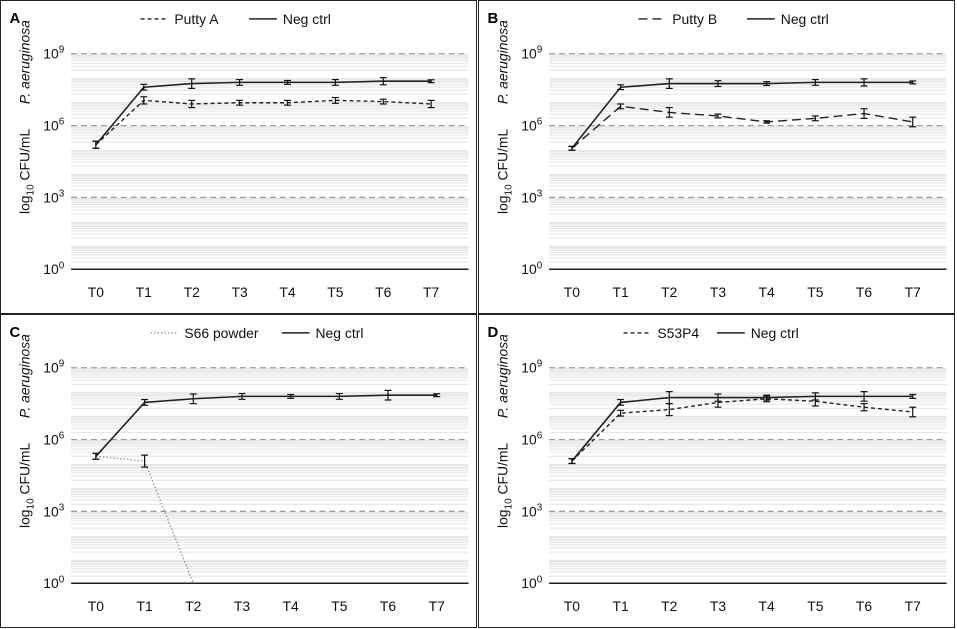 Image resolution: width=957 pixels, height=629 pixels. What do you see at coordinates (492, 333) in the screenshot?
I see `panel-letter: D` at bounding box center [492, 333].